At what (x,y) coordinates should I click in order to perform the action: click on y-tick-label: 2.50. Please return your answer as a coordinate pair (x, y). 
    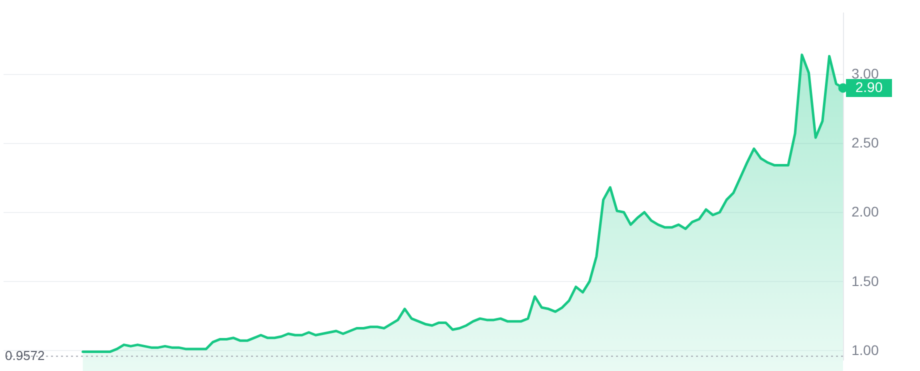
    Looking at the image, I should click on (865, 142).